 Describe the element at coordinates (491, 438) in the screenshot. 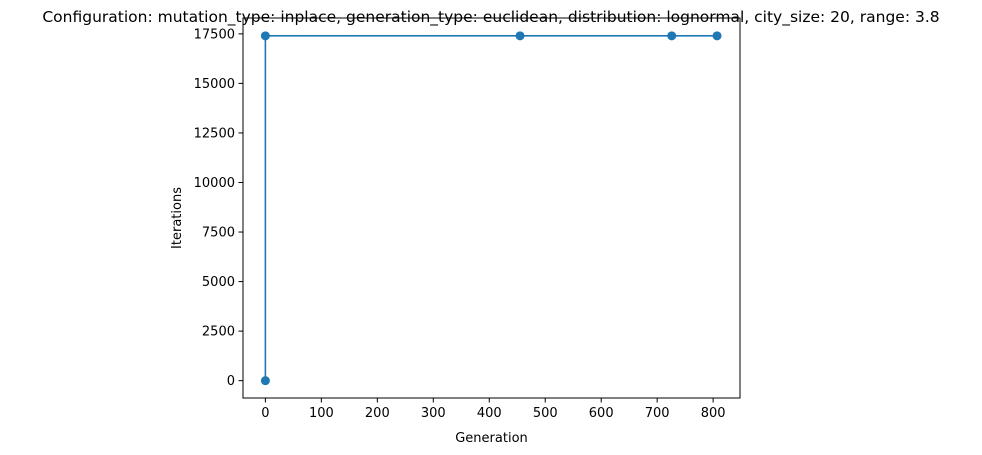

I see `x-axis-label: Generation` at that location.